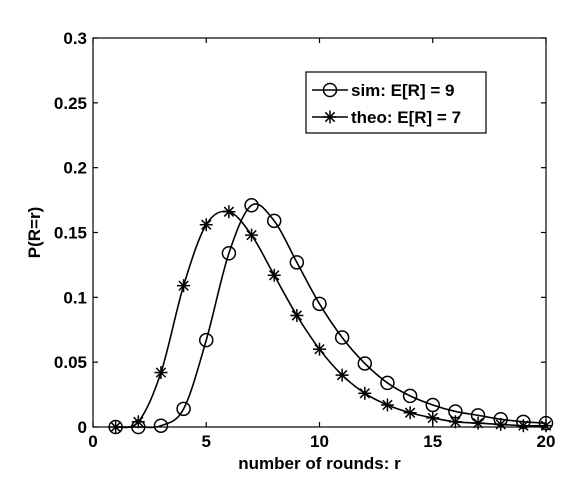  I want to click on x-tick-label: 20, so click(546, 441).